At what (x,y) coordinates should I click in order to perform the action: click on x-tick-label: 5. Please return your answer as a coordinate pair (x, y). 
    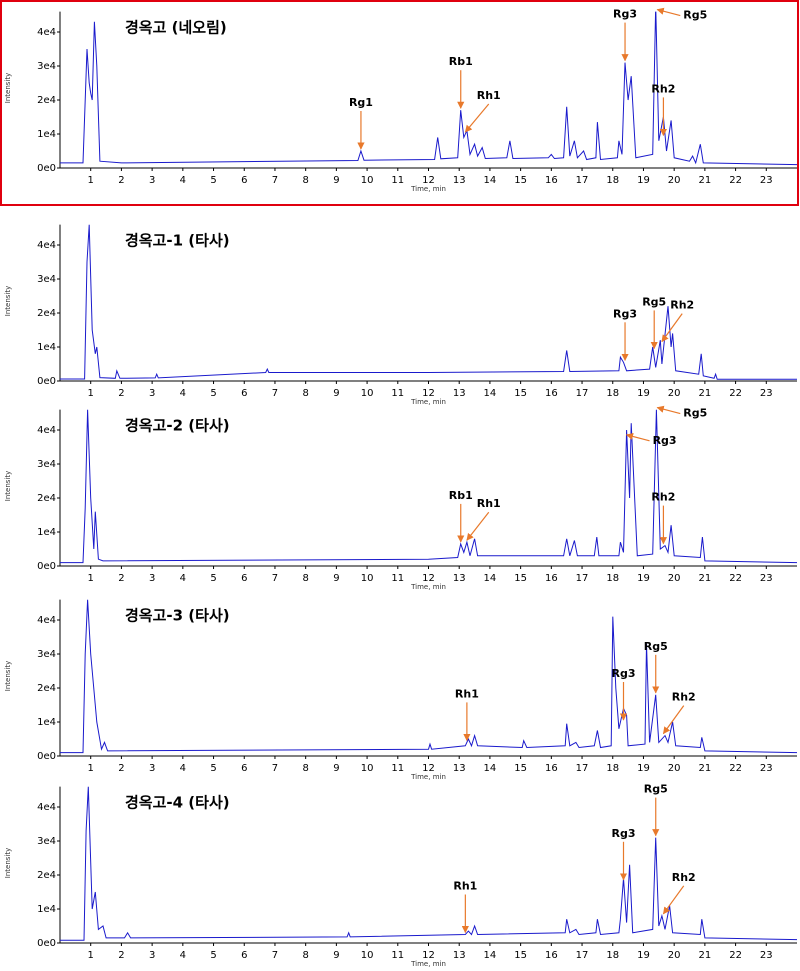
    Looking at the image, I should click on (213, 768).